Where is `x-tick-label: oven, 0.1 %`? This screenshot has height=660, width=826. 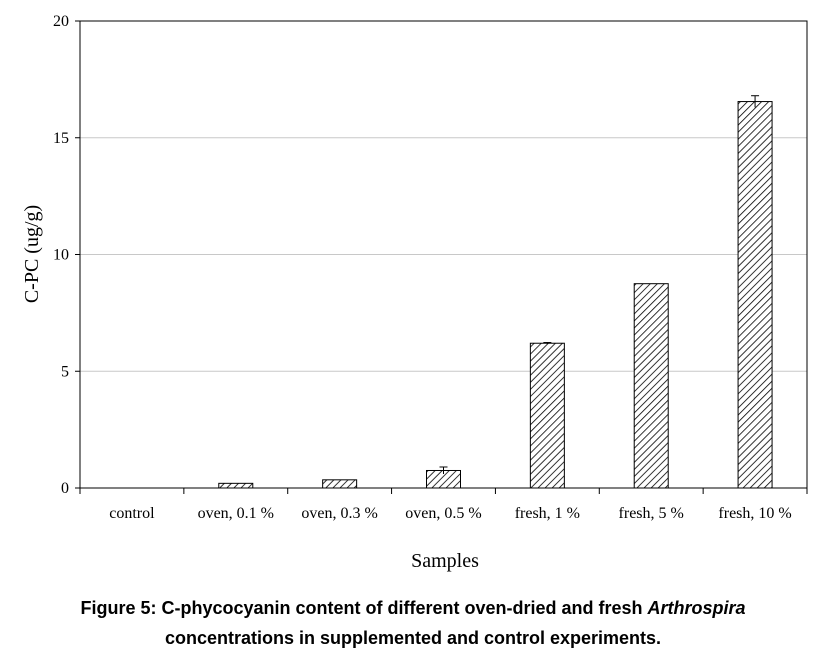 x-tick-label: oven, 0.1 % is located at coordinates (236, 513).